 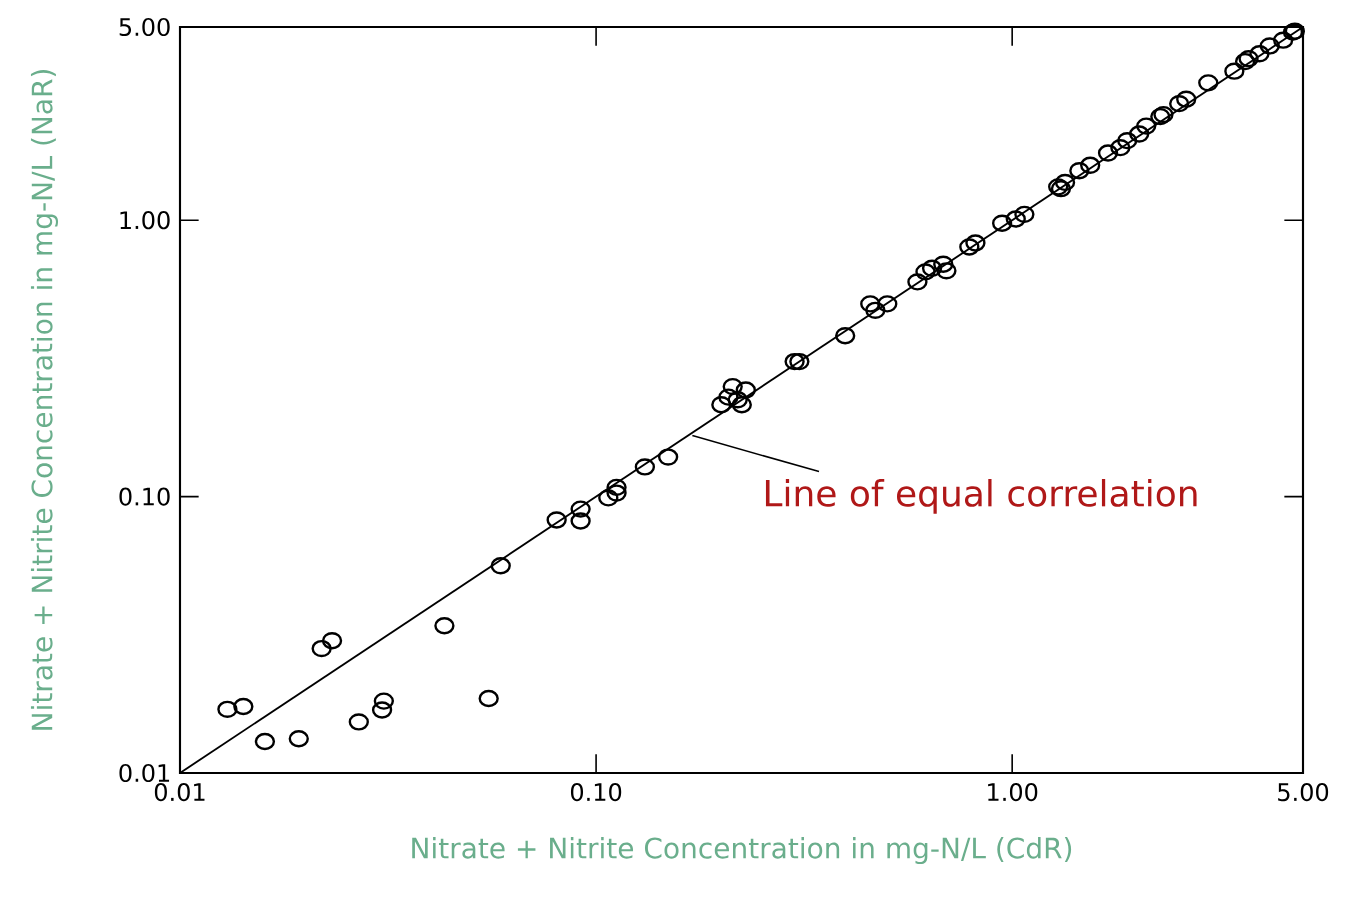 I want to click on x-tick-label: 0.10, so click(x=596, y=792).